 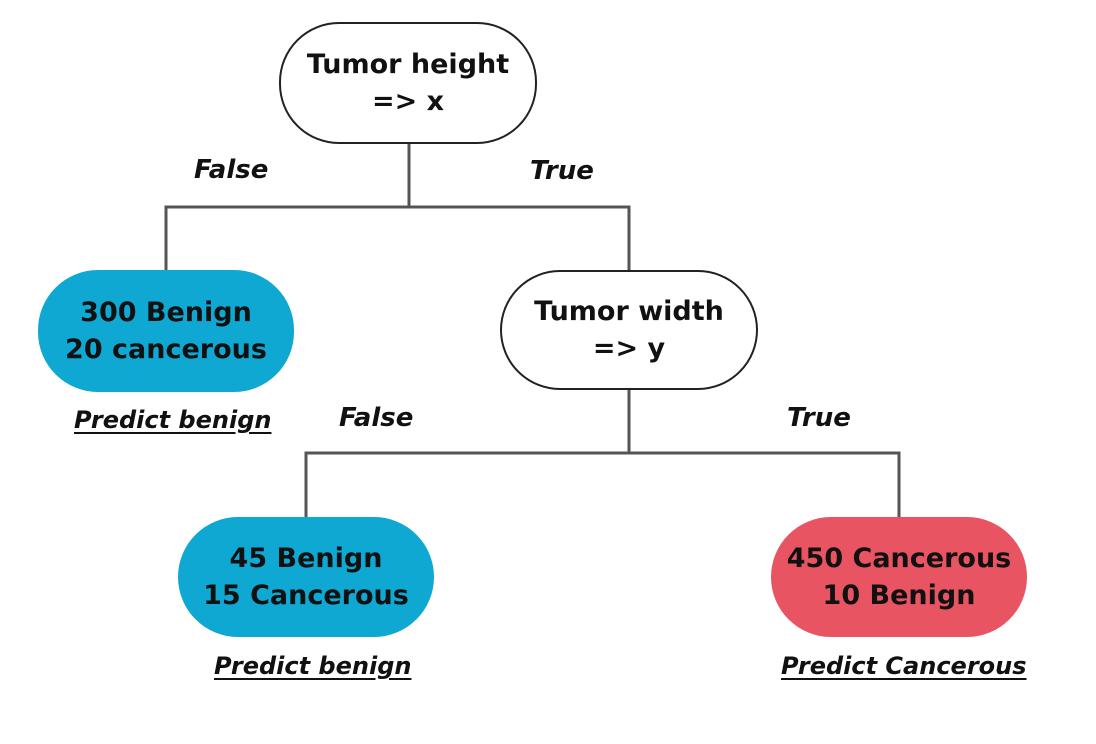 What do you see at coordinates (904, 666) in the screenshot?
I see `prediction-label-right: Predict Cancerous` at bounding box center [904, 666].